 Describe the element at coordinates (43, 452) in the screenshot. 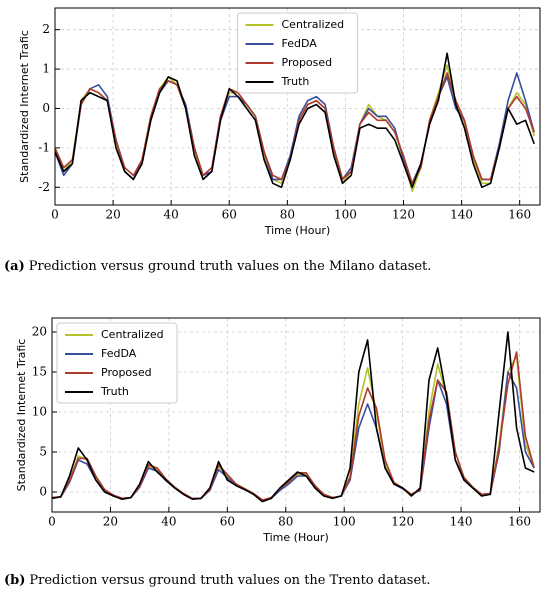

I see `y-tick-label: 5` at that location.